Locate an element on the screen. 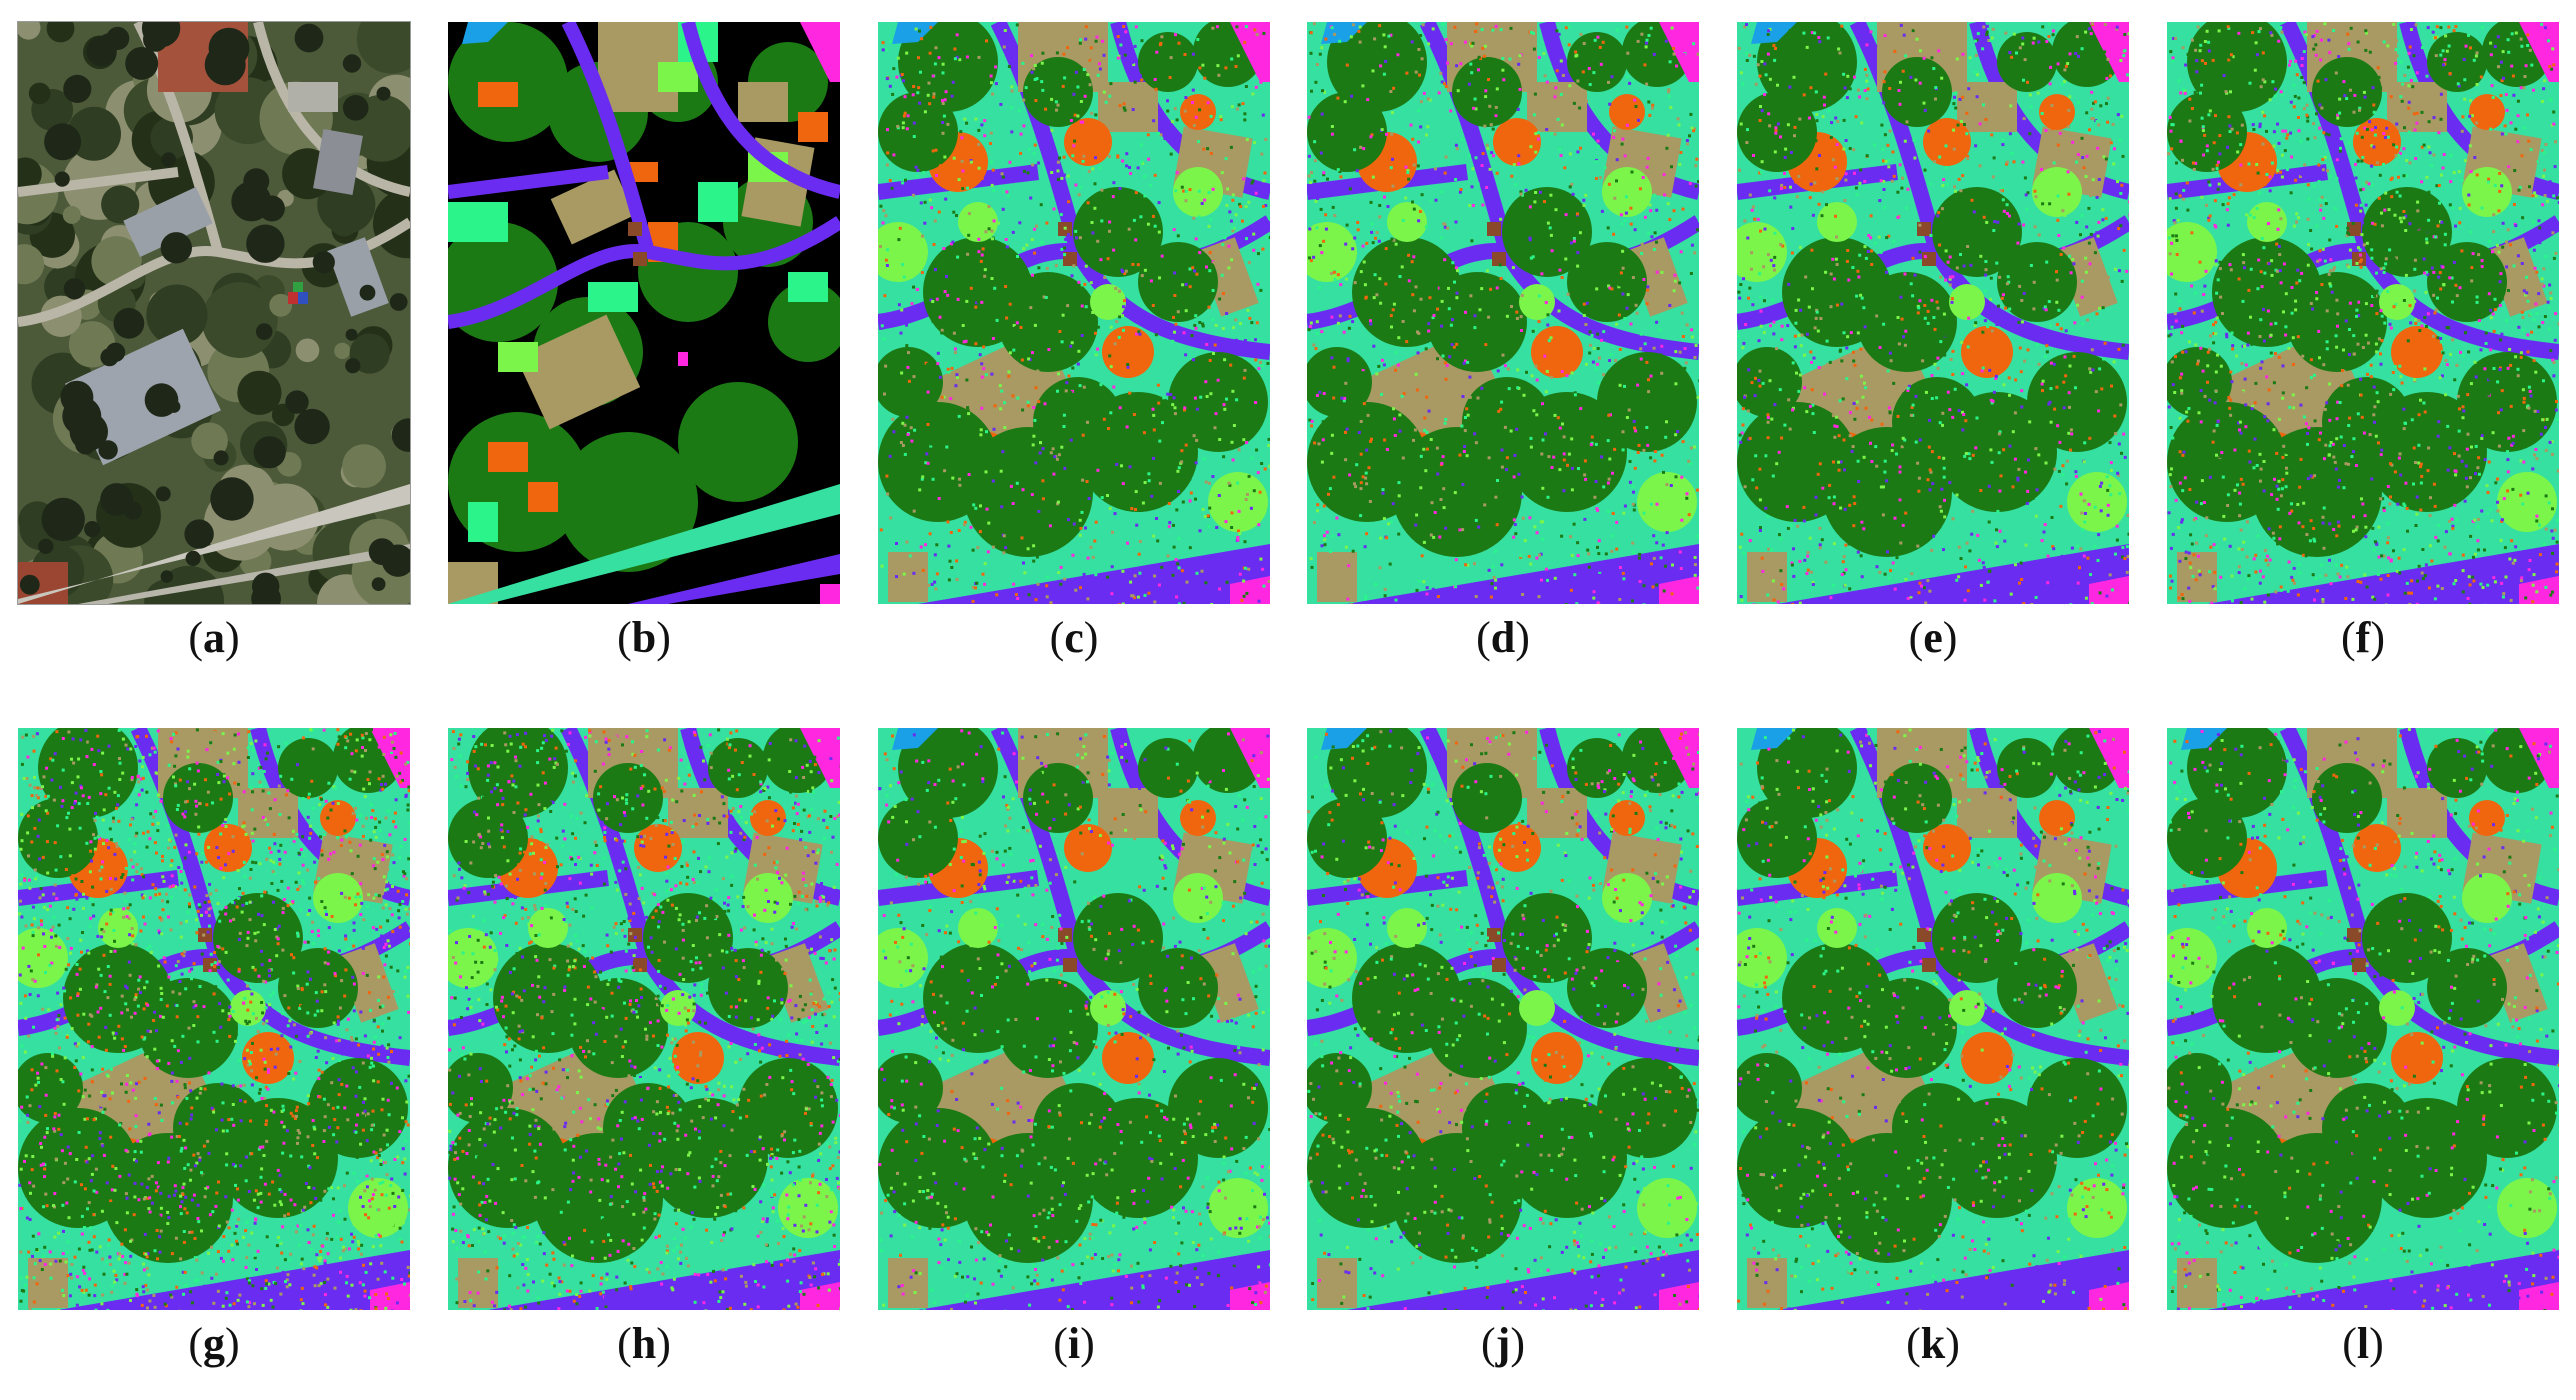  panel-e-image is located at coordinates (1933, 313).